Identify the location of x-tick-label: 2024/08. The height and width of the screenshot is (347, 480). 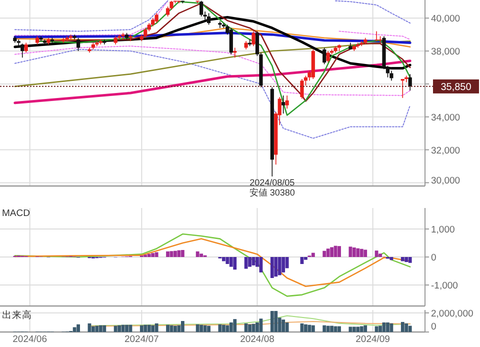
(257, 339).